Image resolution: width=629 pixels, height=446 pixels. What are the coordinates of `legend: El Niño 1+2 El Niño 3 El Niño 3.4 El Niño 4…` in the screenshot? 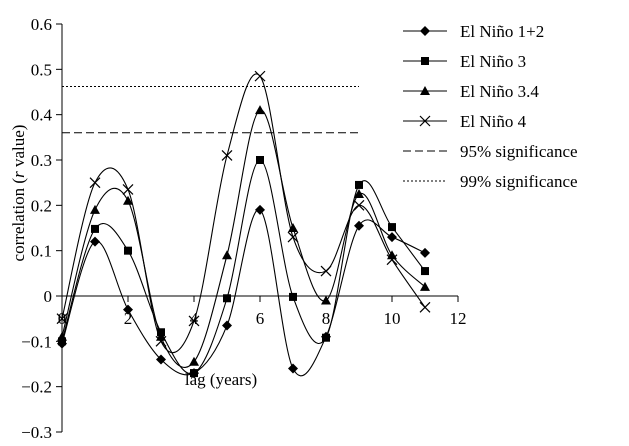 It's located at (490, 106).